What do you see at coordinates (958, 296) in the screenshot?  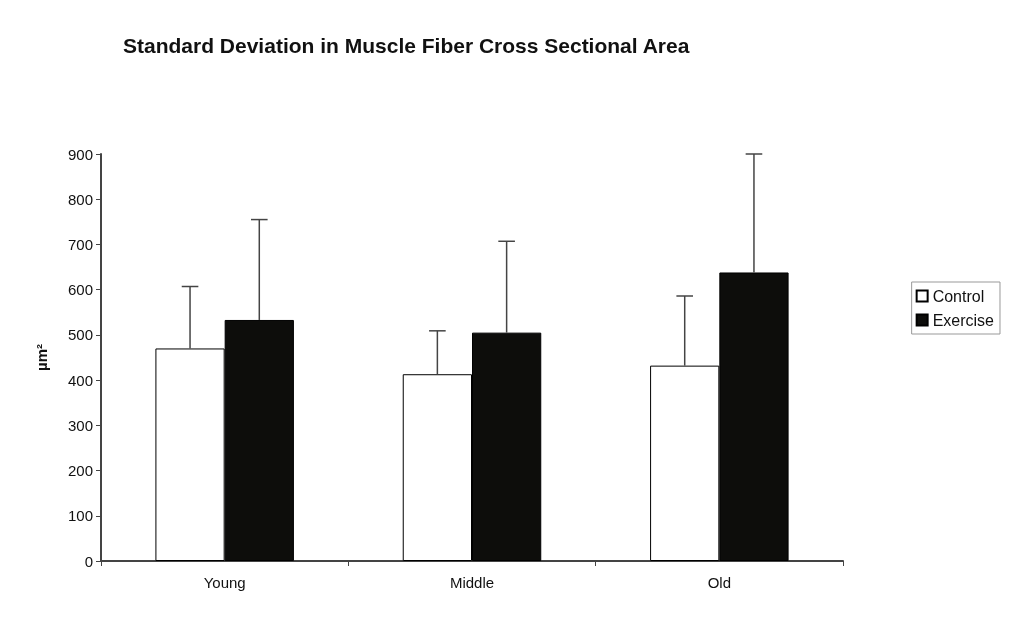 I see `legend-label: Control` at bounding box center [958, 296].